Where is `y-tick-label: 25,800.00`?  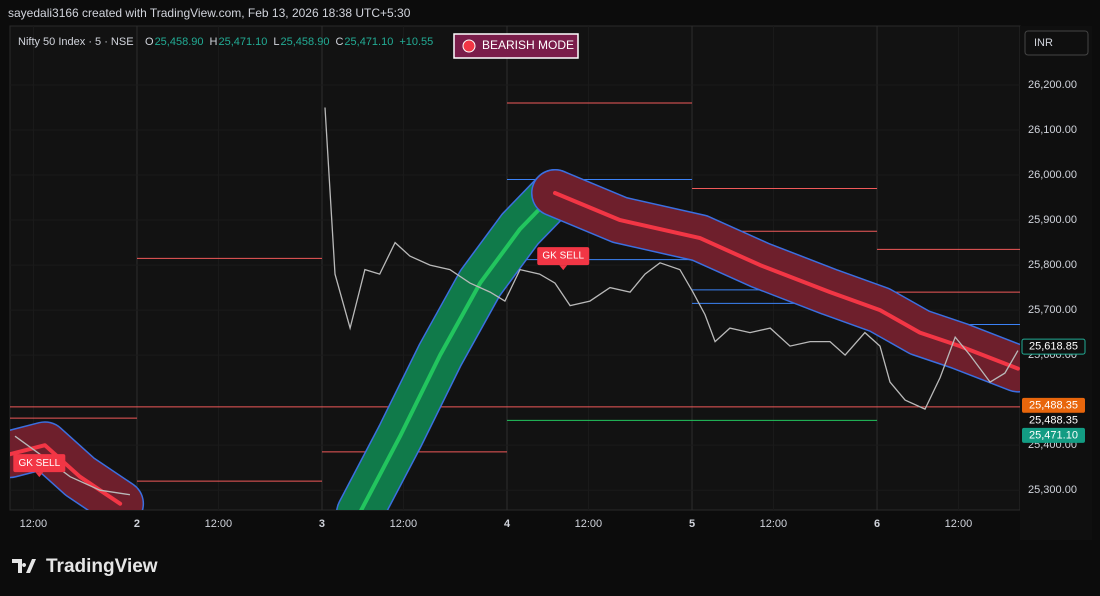
y-tick-label: 25,800.00 is located at coordinates (1052, 265).